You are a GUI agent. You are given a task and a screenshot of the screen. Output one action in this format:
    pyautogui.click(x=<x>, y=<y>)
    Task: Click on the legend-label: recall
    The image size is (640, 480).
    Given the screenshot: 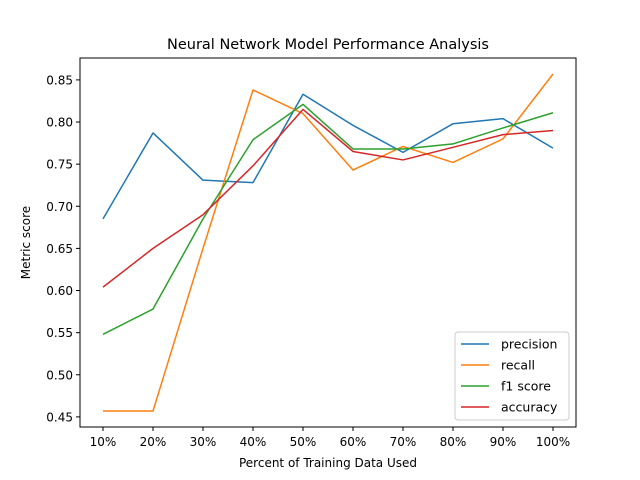 What is the action you would take?
    pyautogui.click(x=518, y=365)
    